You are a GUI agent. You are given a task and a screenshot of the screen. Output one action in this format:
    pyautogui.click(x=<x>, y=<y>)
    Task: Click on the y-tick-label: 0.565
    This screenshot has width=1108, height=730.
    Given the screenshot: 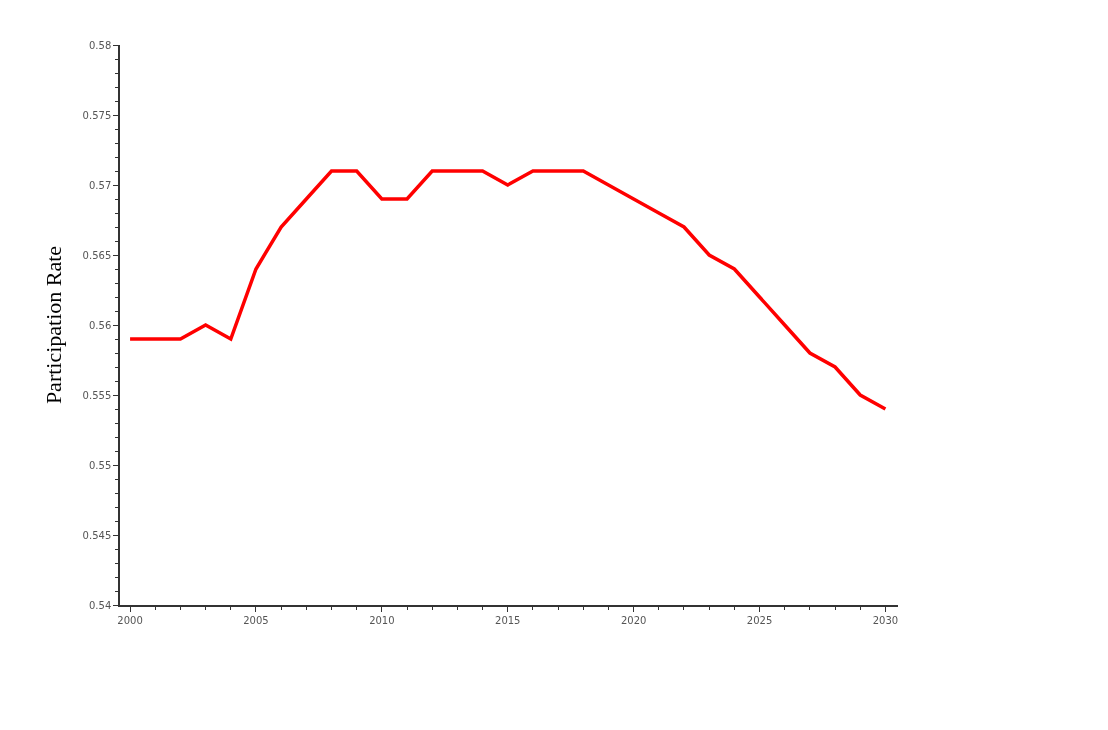 What is the action you would take?
    pyautogui.click(x=97, y=255)
    